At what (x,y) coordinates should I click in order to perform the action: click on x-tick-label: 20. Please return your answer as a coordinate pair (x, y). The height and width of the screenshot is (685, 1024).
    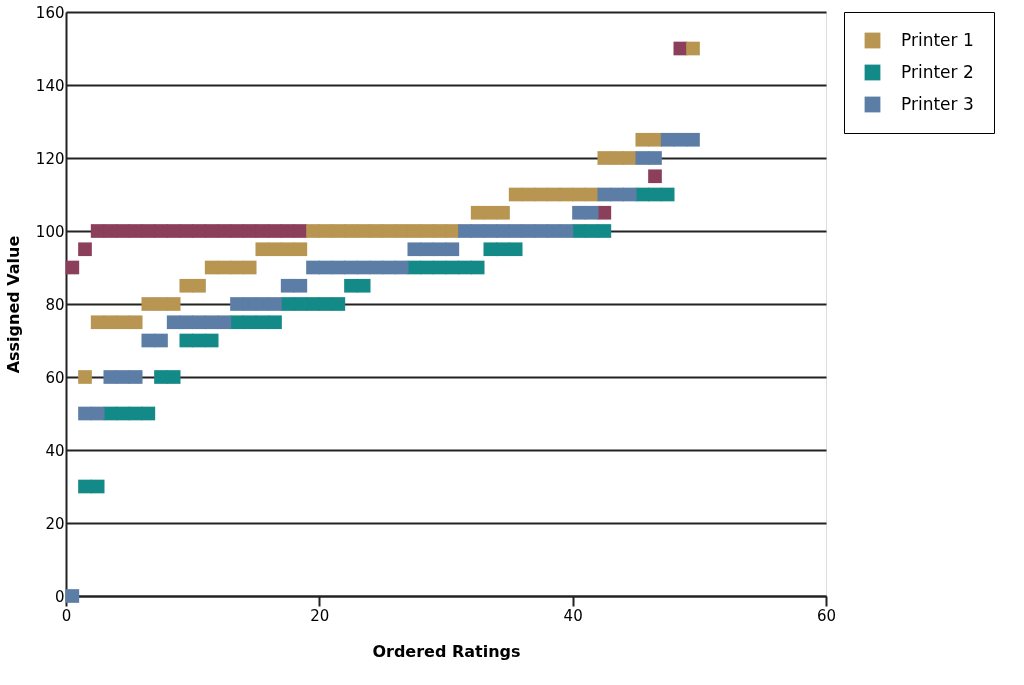
    Looking at the image, I should click on (320, 615).